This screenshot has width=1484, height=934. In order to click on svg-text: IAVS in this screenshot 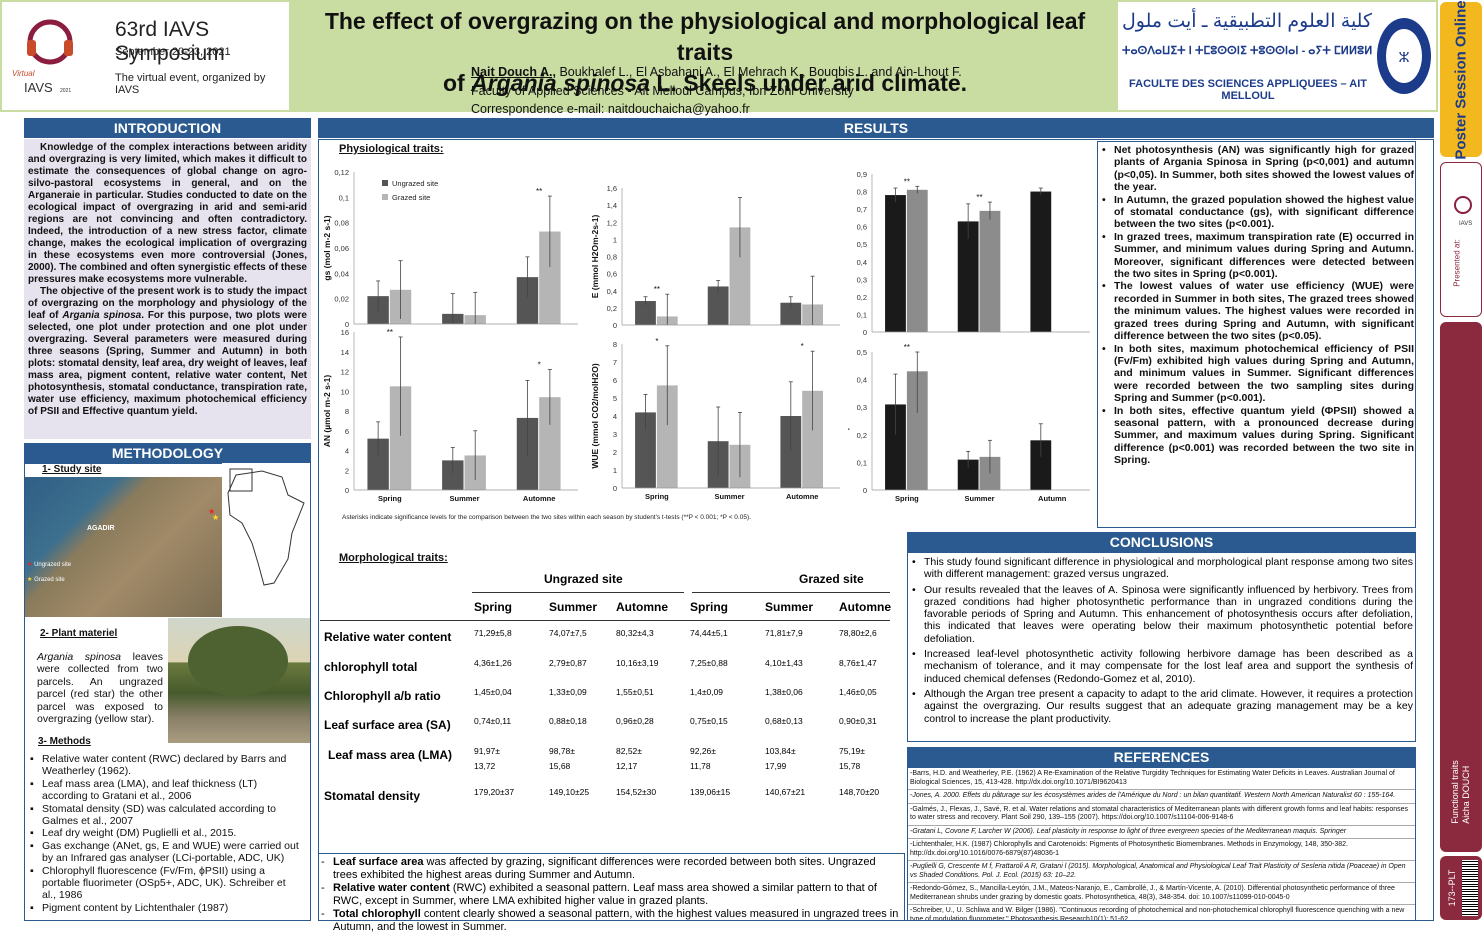, I will do `click(1465, 224)`.